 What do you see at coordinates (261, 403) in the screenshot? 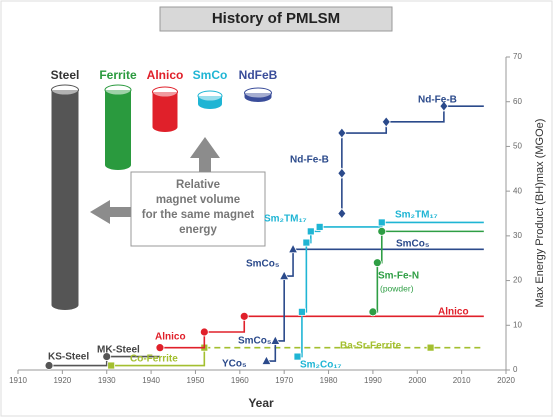
I see `x-axis-label: Year` at bounding box center [261, 403].